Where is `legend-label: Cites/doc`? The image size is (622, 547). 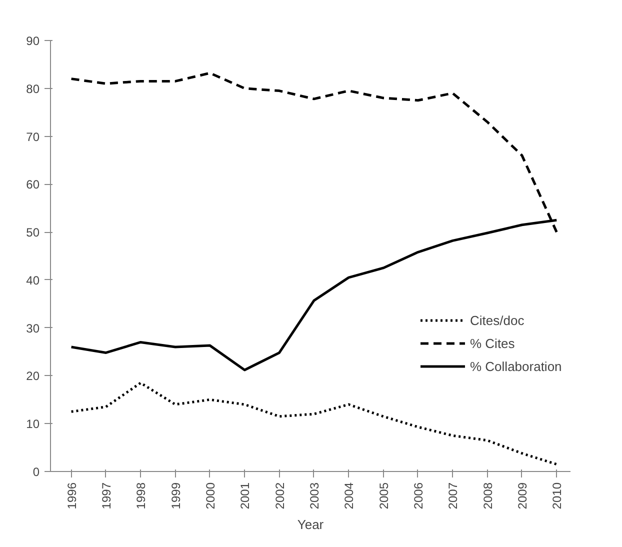 legend-label: Cites/doc is located at coordinates (497, 320).